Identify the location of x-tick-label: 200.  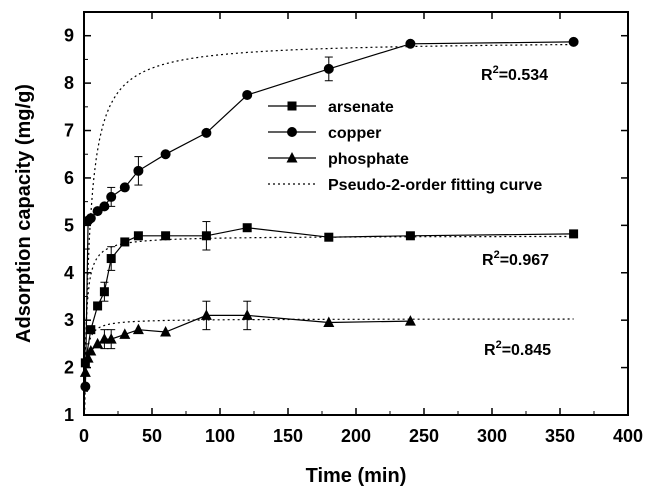
(356, 436).